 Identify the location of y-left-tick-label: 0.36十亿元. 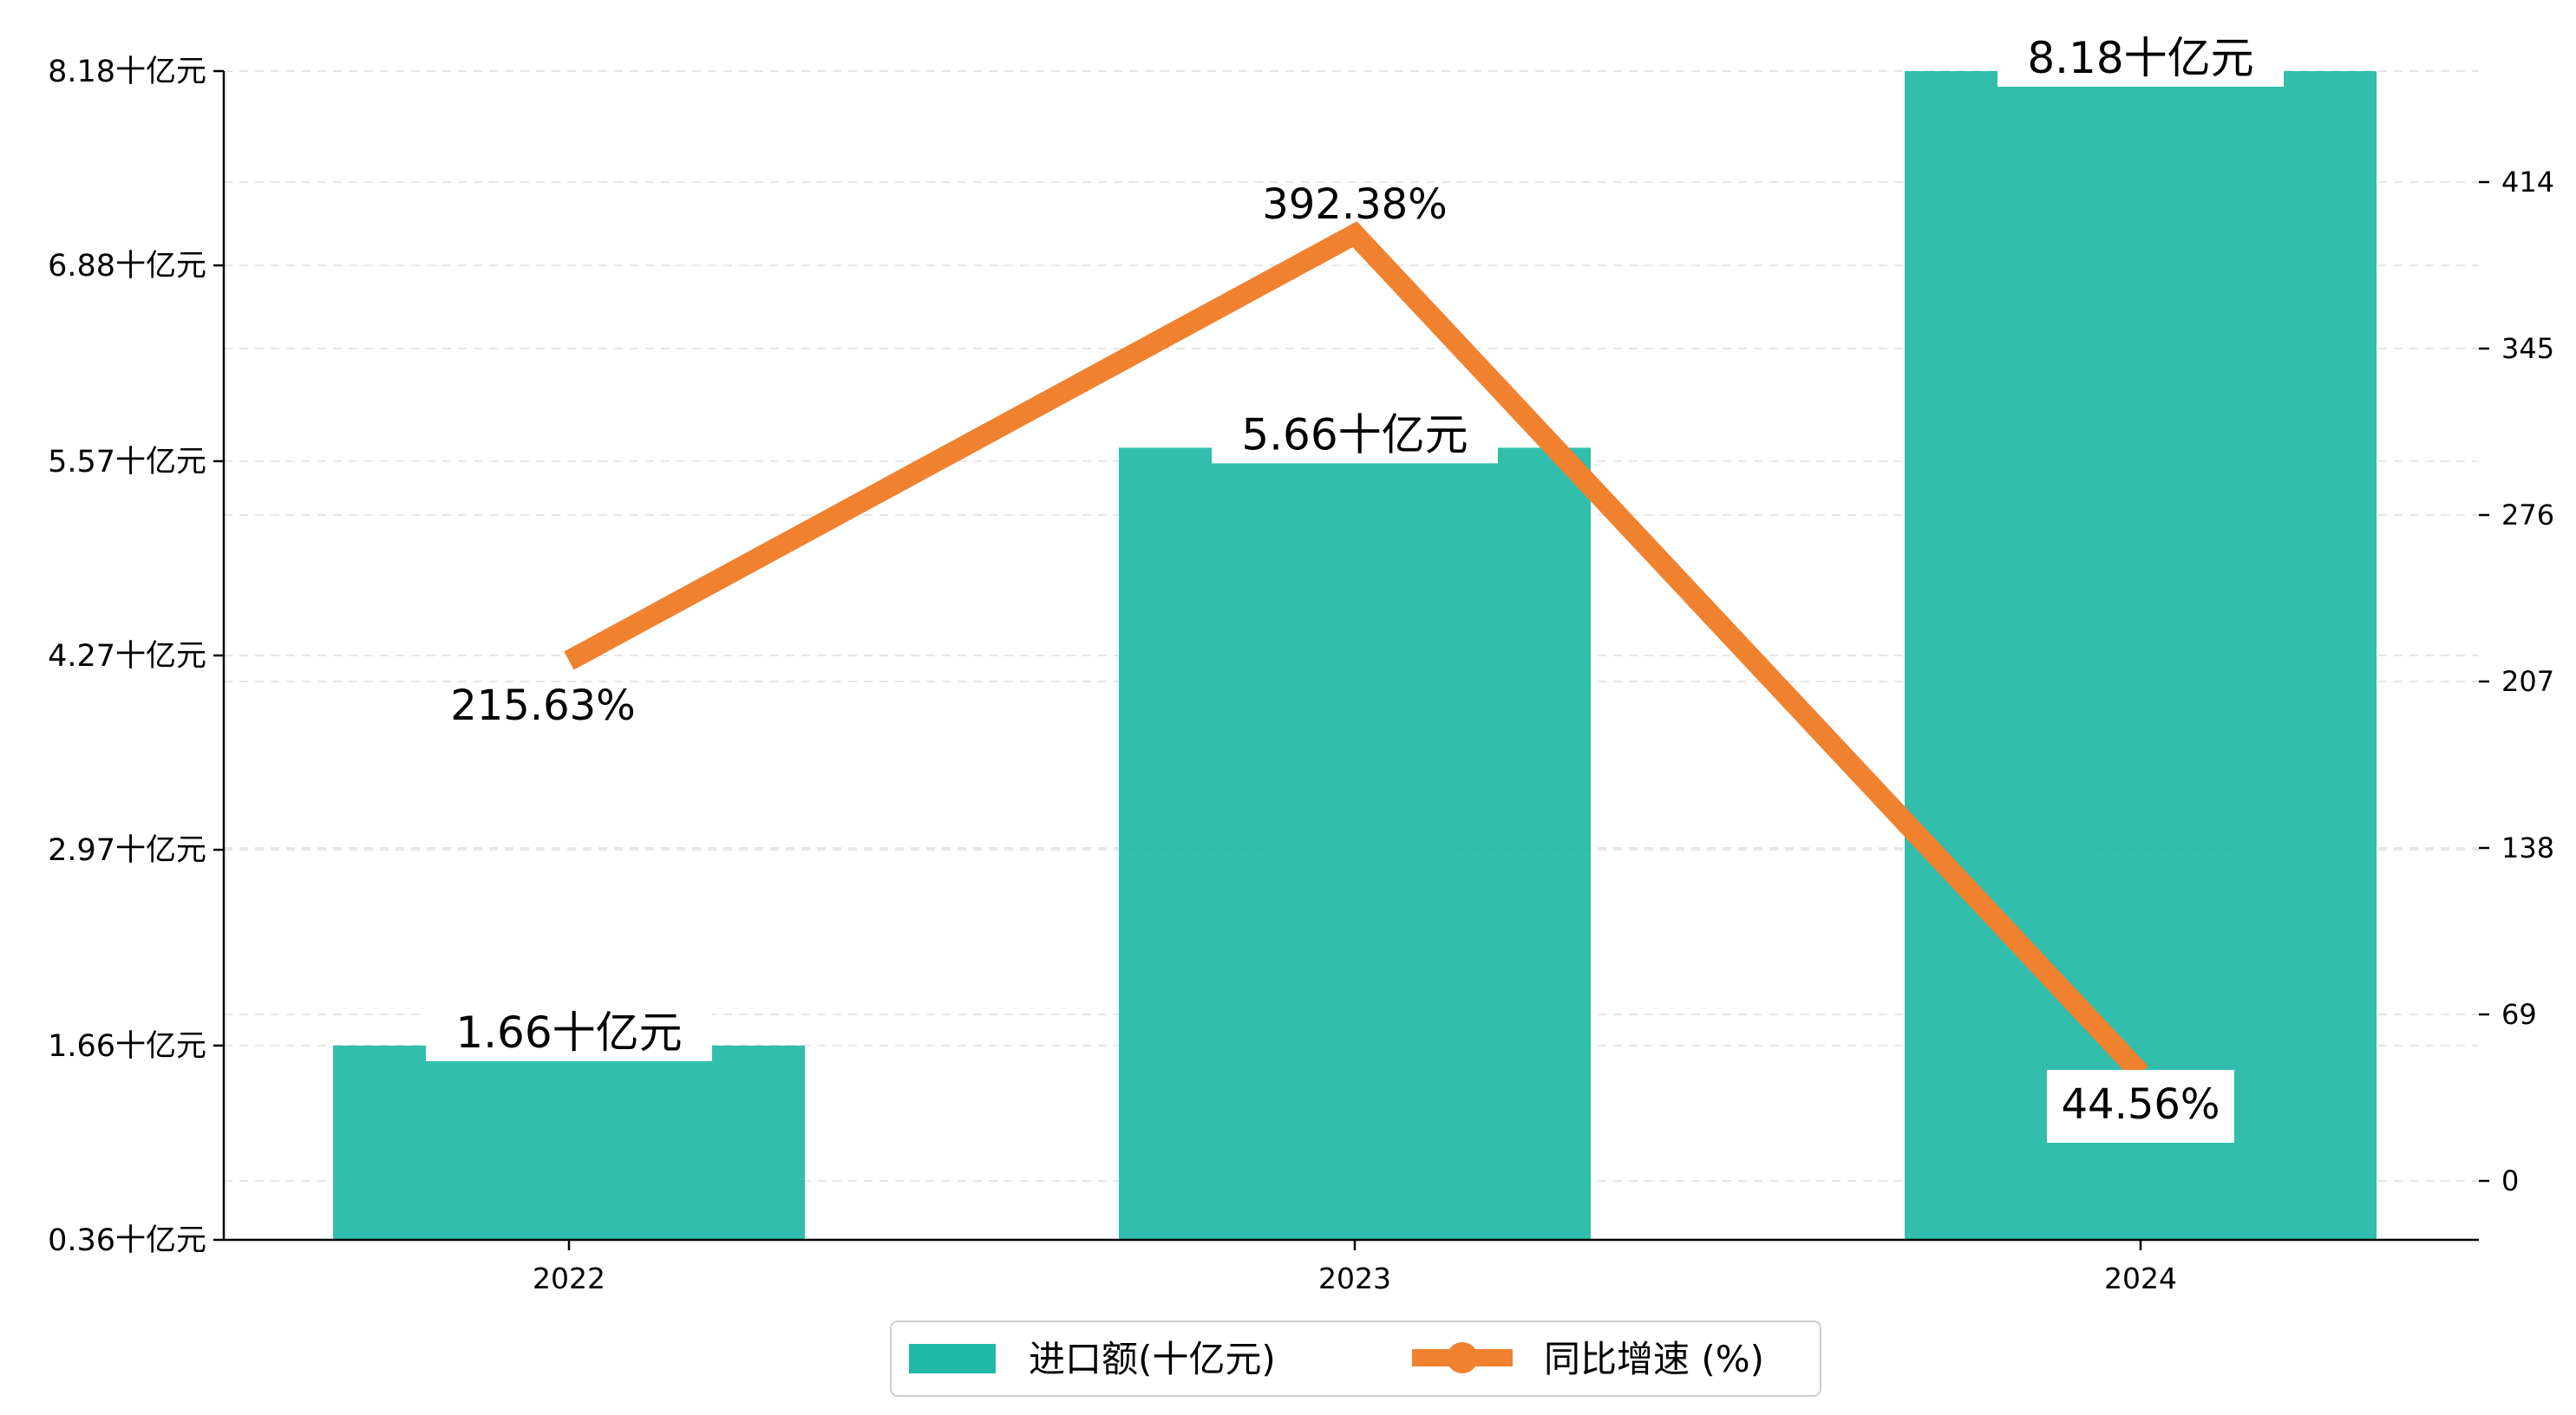
(127, 1240).